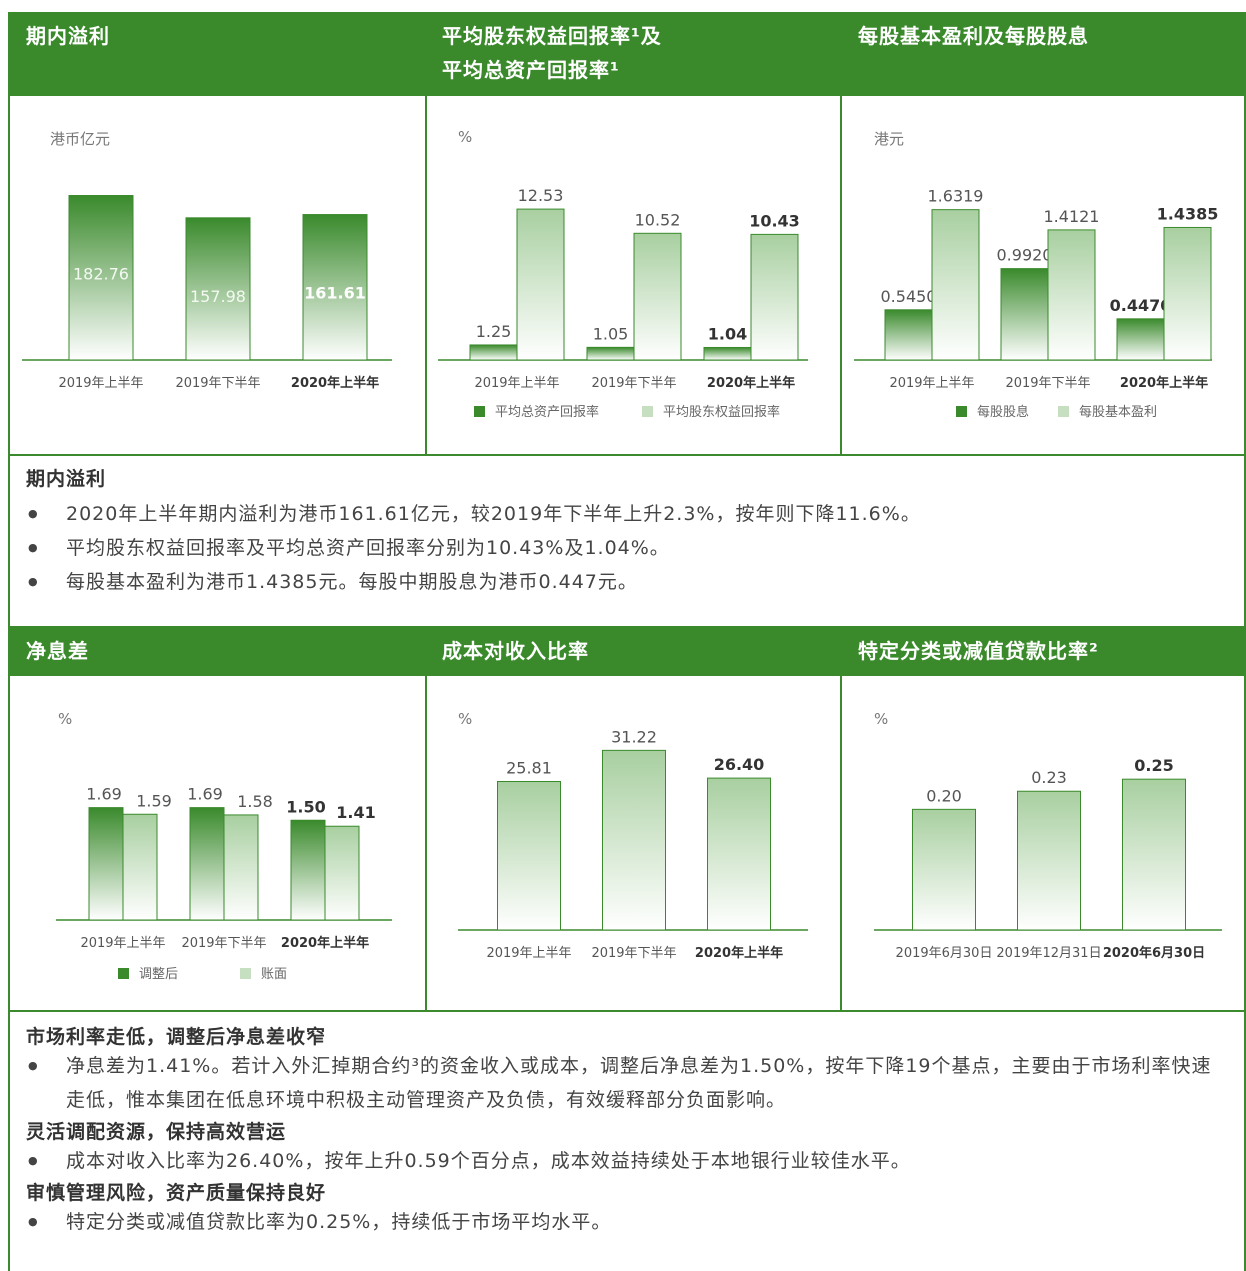 Image resolution: width=1246 pixels, height=1271 pixels. What do you see at coordinates (176, 1037) in the screenshot?
I see `summary-heading: 市场利率走低，调整后净息差收窄` at bounding box center [176, 1037].